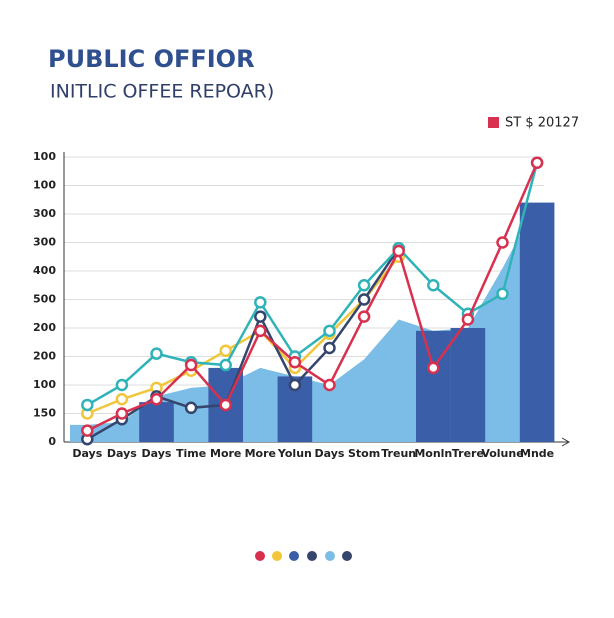  I want to click on x-tick-label: Treun, so click(398, 453).